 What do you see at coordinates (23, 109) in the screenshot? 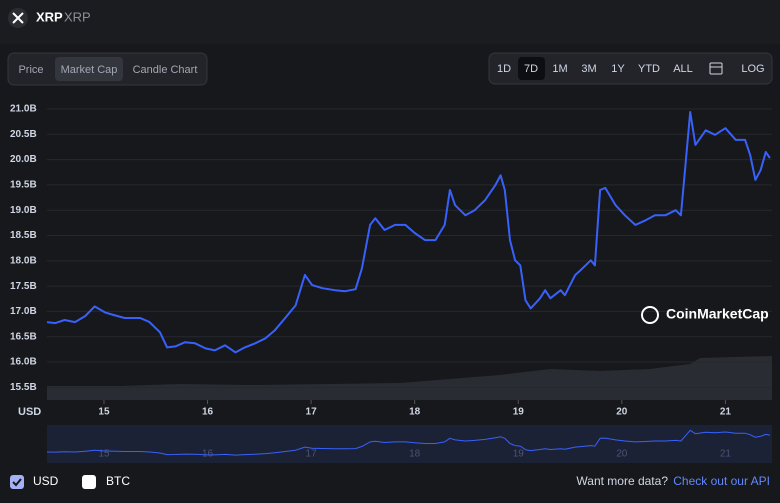
I see `y-tick-label: 21.0B` at bounding box center [23, 109].